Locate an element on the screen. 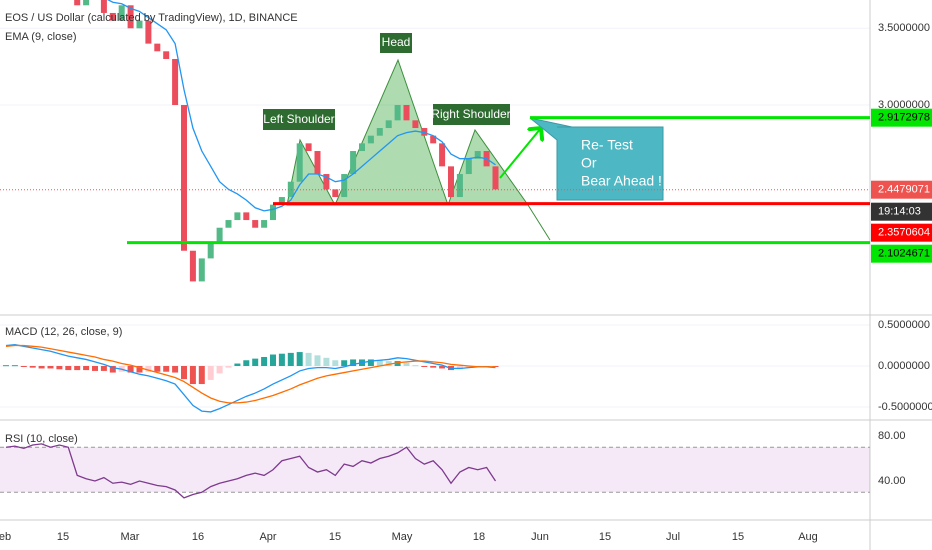 This screenshot has width=932, height=550. price-tag-label: 19:14:03 is located at coordinates (899, 212).